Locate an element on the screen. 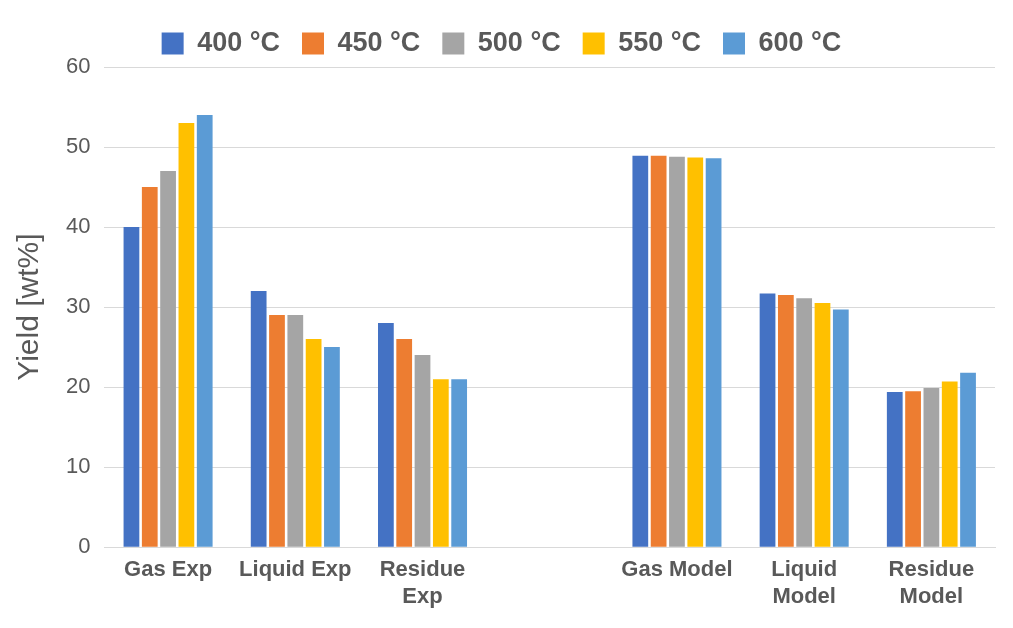 This screenshot has width=1013, height=628. x-tick-label: Gas Model is located at coordinates (677, 569).